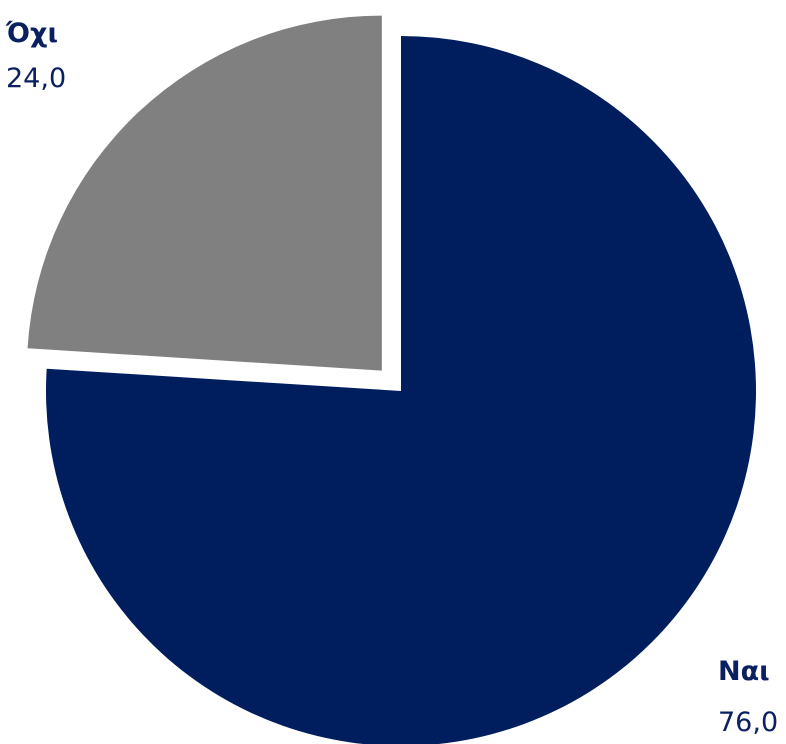 This screenshot has height=744, width=786. Describe the element at coordinates (36, 78) in the screenshot. I see `slice-value-oxi: 24,0` at that location.